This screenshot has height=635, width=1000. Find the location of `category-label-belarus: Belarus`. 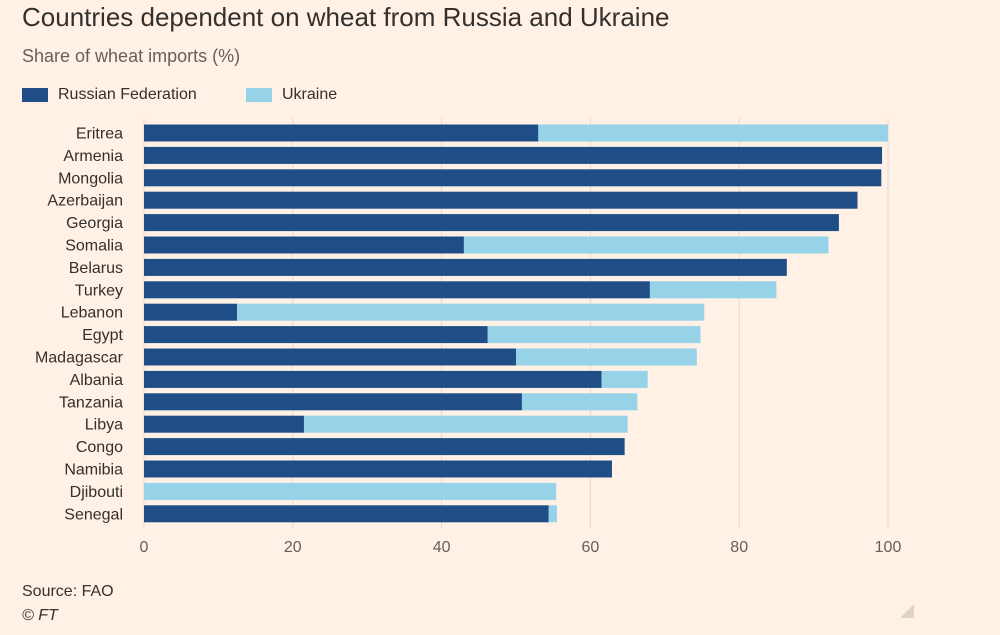

category-label-belarus: Belarus is located at coordinates (96, 268).